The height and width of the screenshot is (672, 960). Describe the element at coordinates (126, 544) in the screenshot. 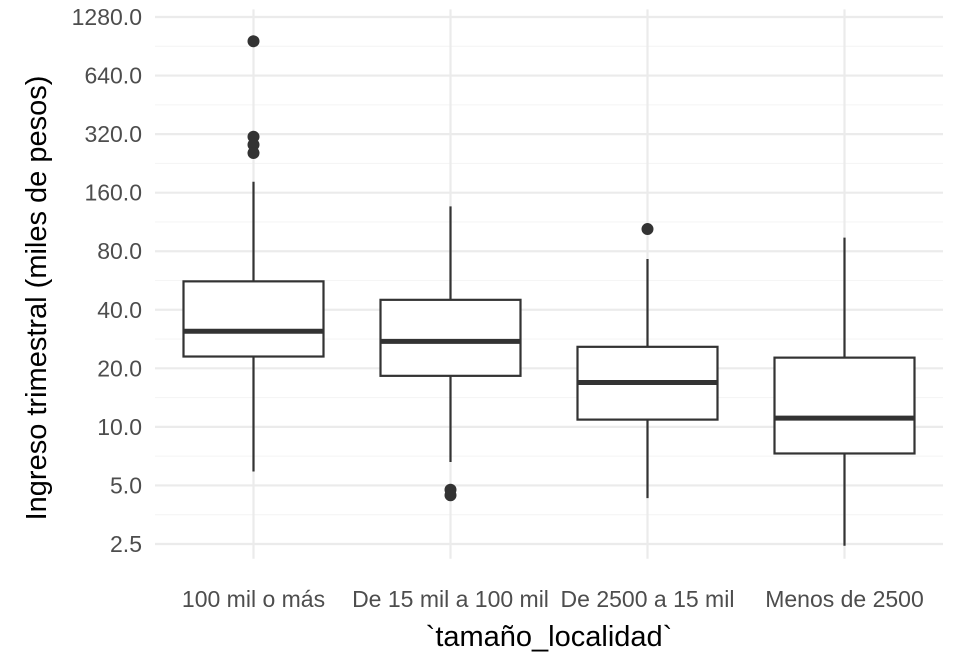

I see `y-tick-label: 2.5` at that location.